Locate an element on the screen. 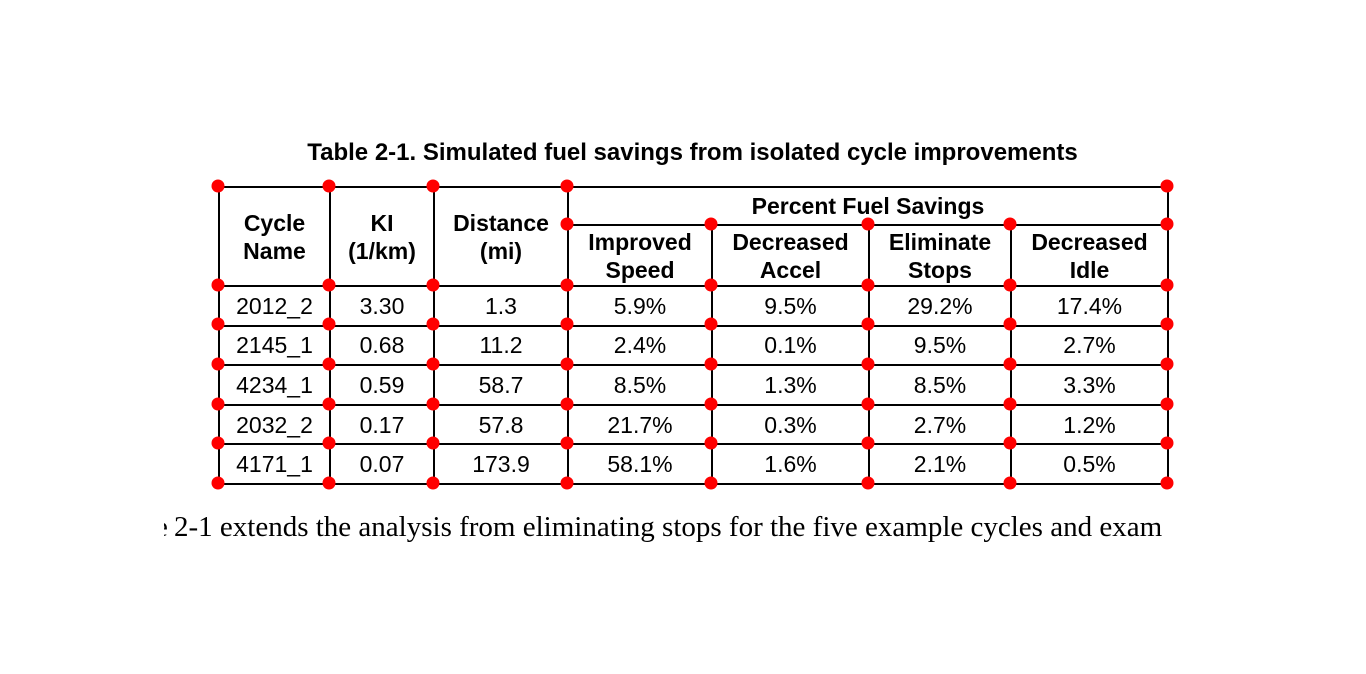 The width and height of the screenshot is (1366, 674). cell-cycle-name: 2032_2 is located at coordinates (274, 424).